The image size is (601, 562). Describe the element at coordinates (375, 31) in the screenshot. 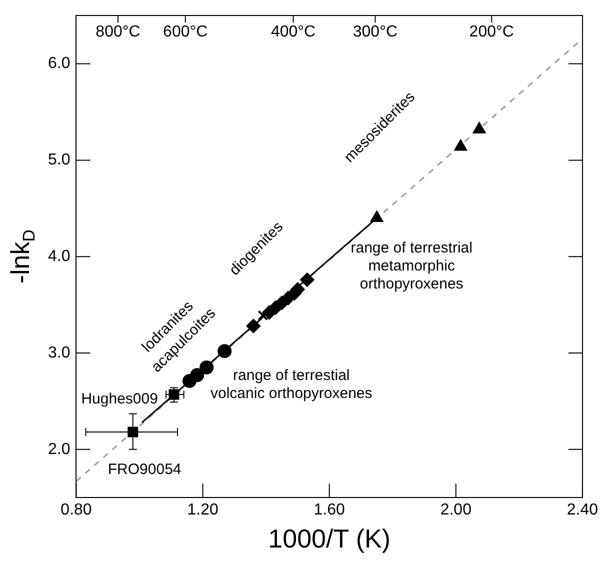

I see `annotation: 300°C` at that location.